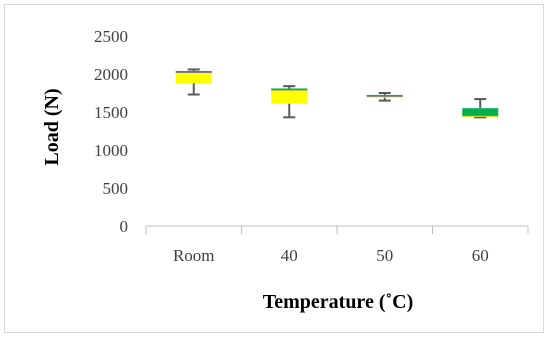  I want to click on y-axis-title: Load (N), so click(52, 126).